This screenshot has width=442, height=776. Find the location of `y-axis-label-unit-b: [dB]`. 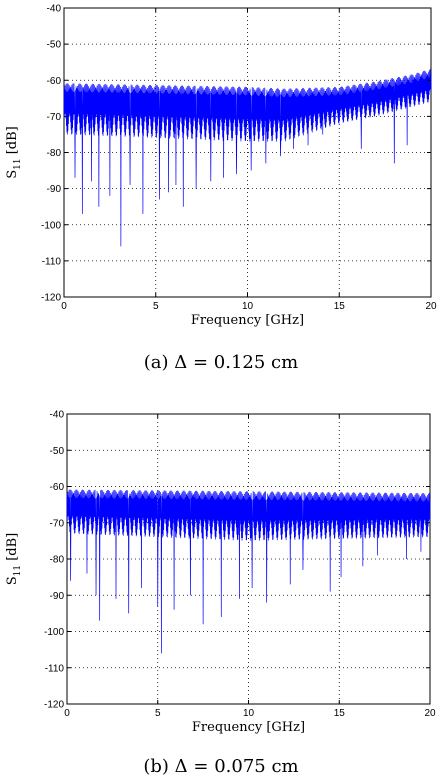

y-axis-label-unit-b: [dB] is located at coordinates (12, 549).